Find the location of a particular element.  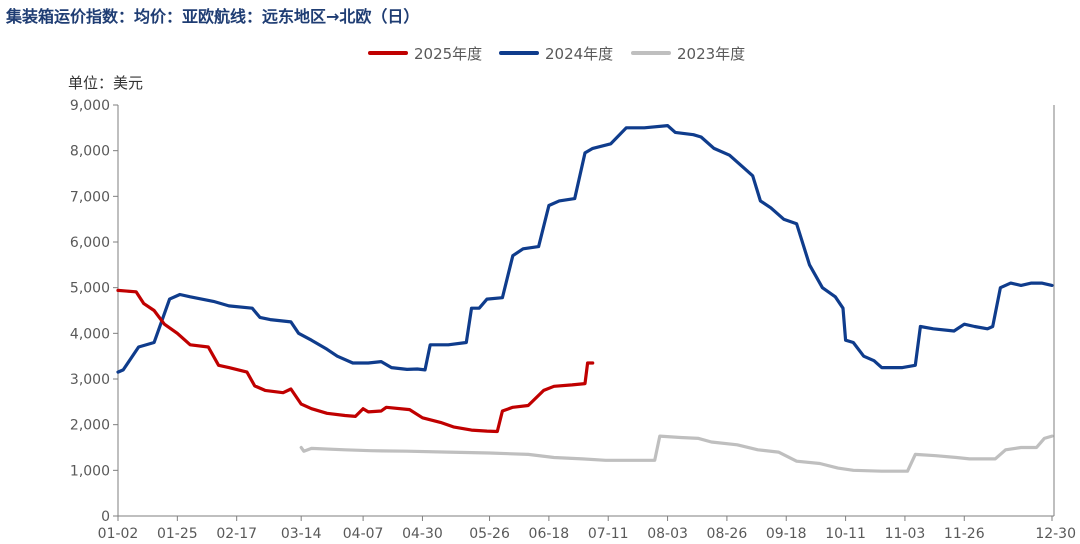

legend-swatch-2024 is located at coordinates (519, 53).